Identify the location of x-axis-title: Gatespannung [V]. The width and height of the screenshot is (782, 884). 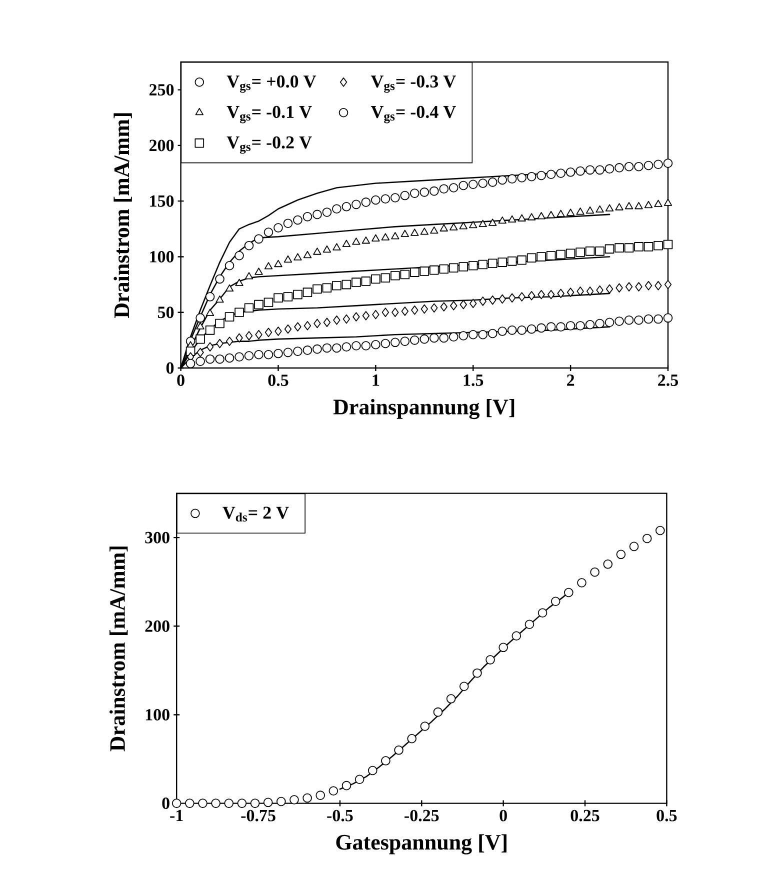
(421, 844).